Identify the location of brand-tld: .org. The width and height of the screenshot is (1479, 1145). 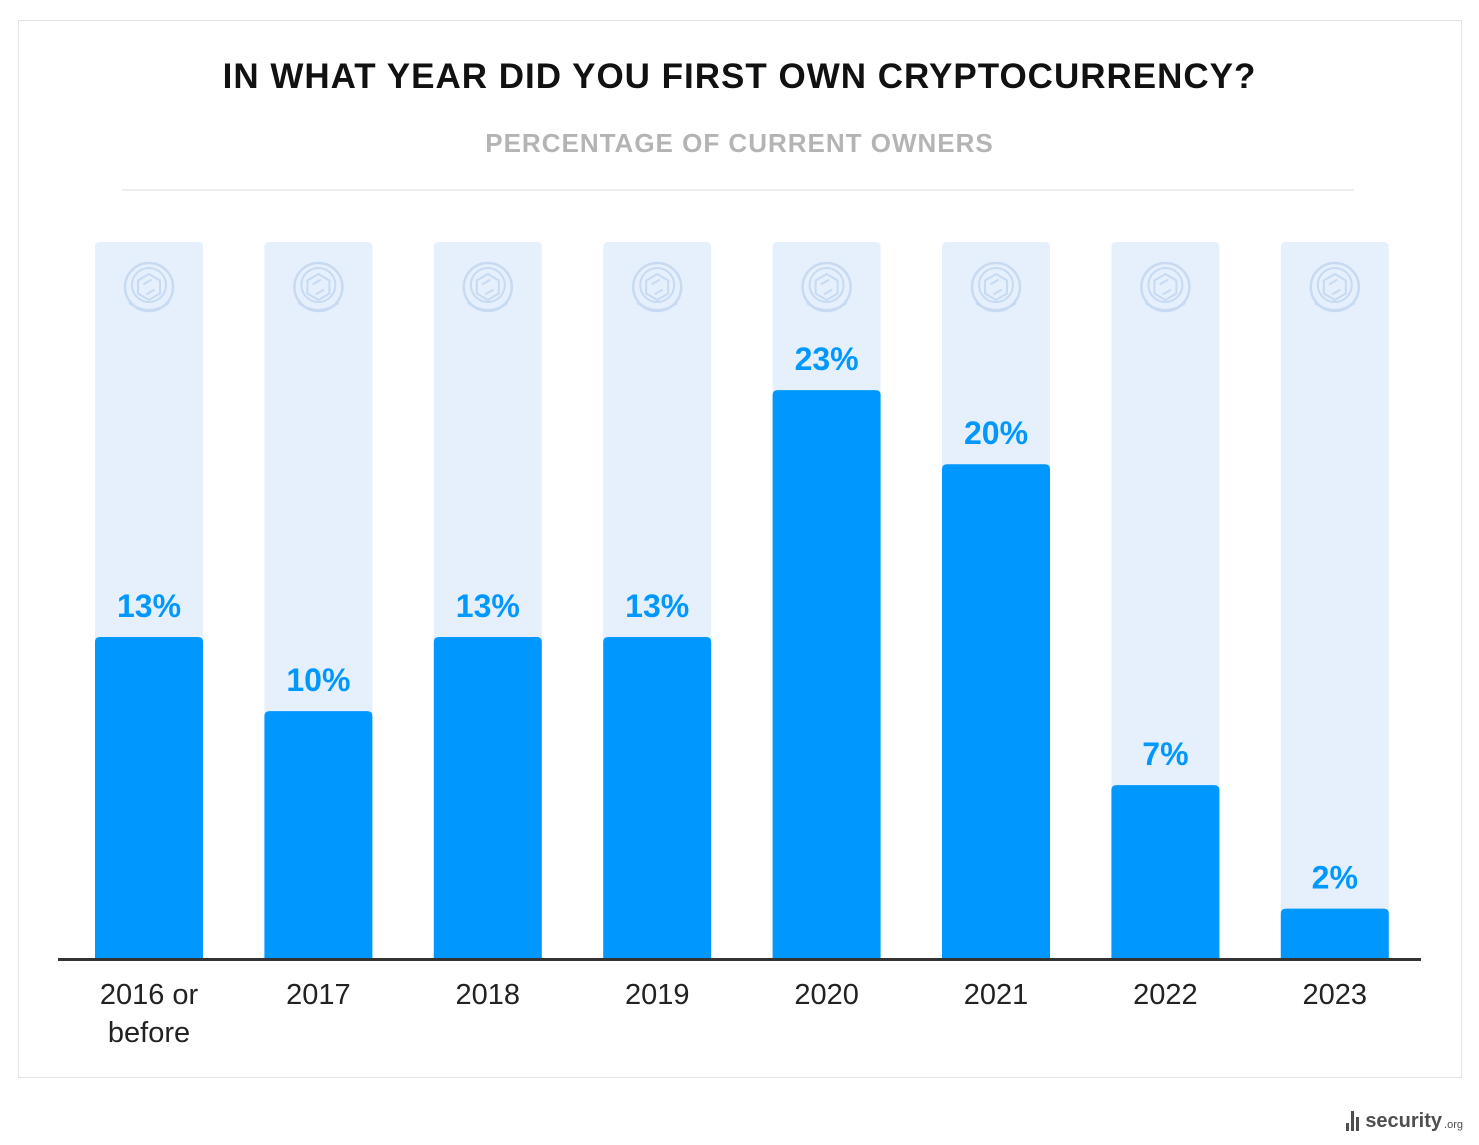
(1453, 1125).